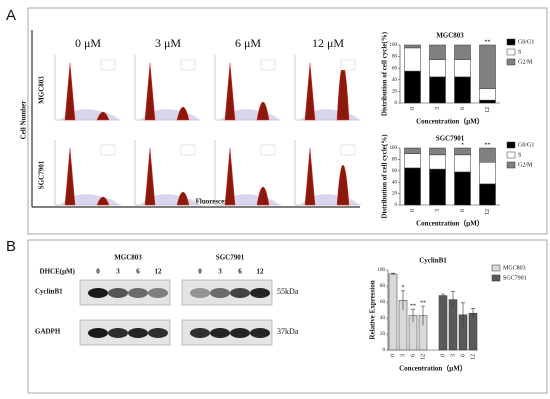  I want to click on legend-label: S, so click(519, 52).